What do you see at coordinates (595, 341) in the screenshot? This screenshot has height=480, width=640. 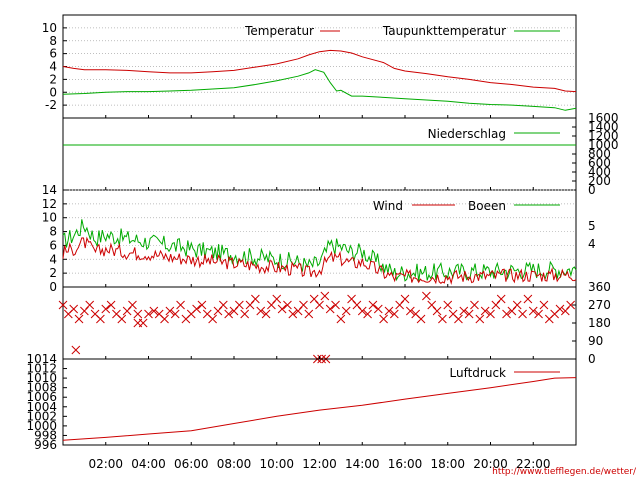 I see `y-tick-label: 90` at bounding box center [595, 341].